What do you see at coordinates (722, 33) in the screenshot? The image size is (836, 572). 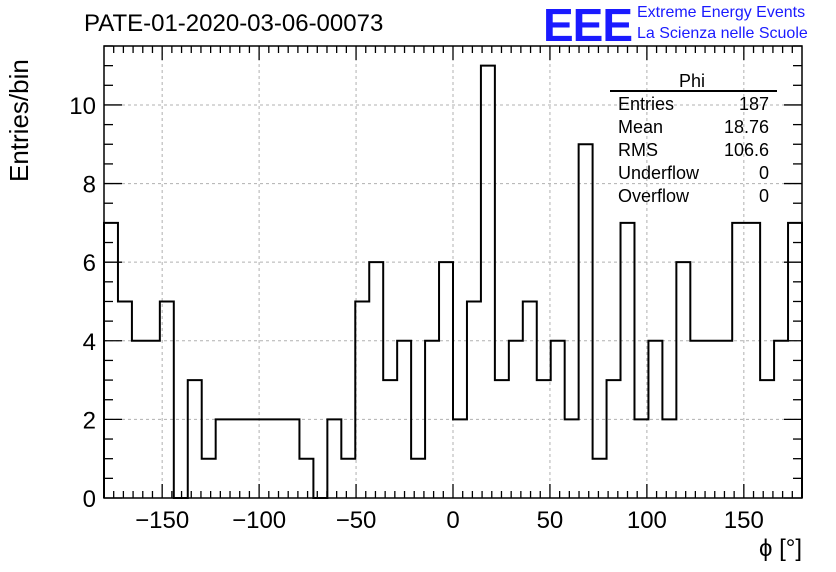 I see `logo-tagline-2: La Scienza nelle Scuole` at bounding box center [722, 33].